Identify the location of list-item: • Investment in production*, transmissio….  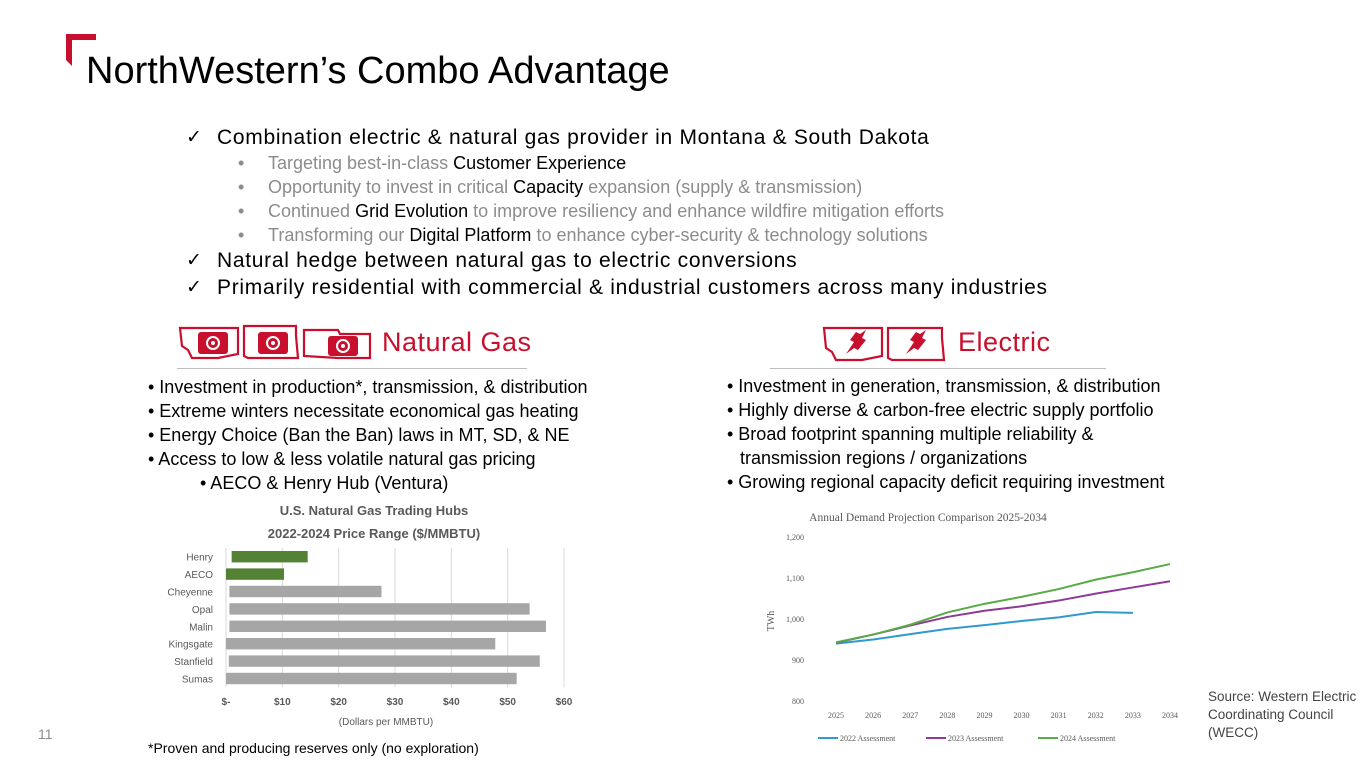
(368, 387).